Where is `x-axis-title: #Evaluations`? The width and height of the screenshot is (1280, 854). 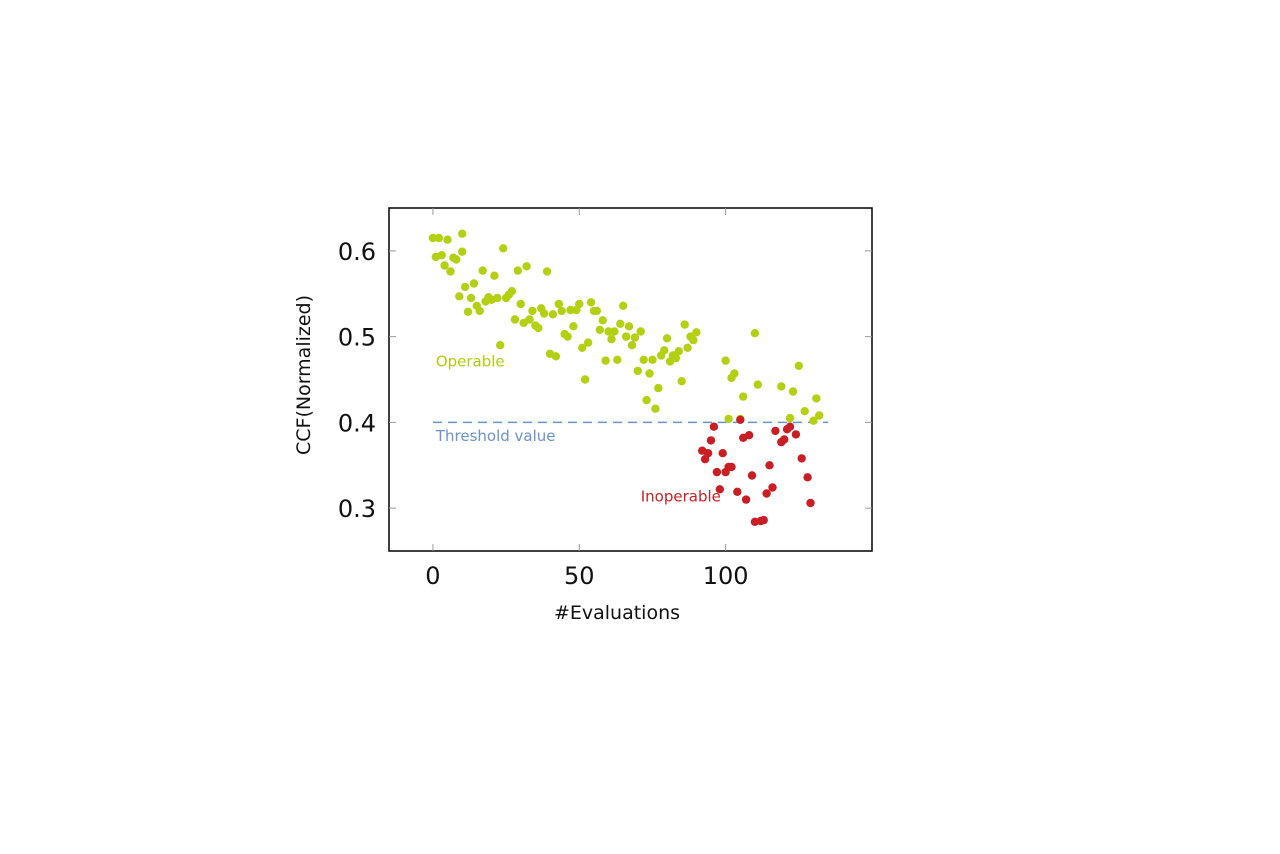 x-axis-title: #Evaluations is located at coordinates (617, 613).